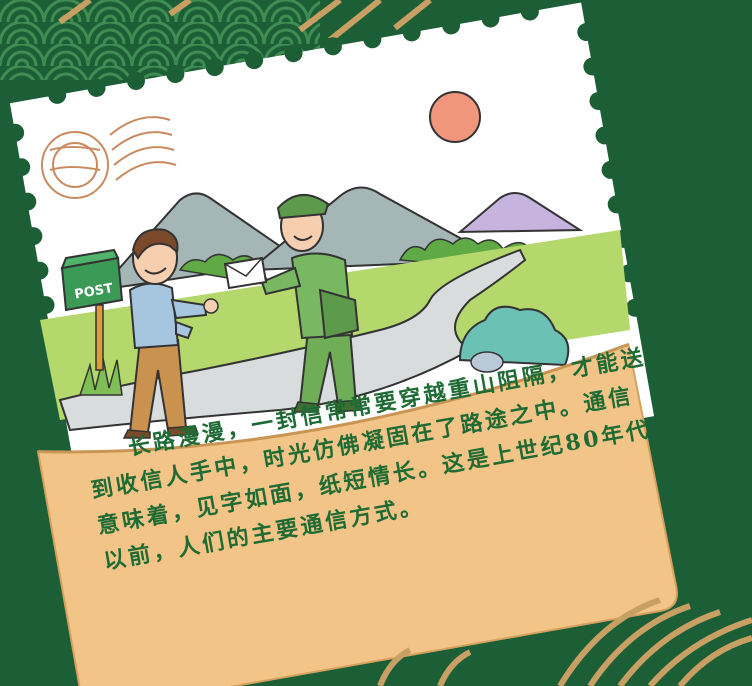  I want to click on gold-stripes-bottom, so click(564, 641).